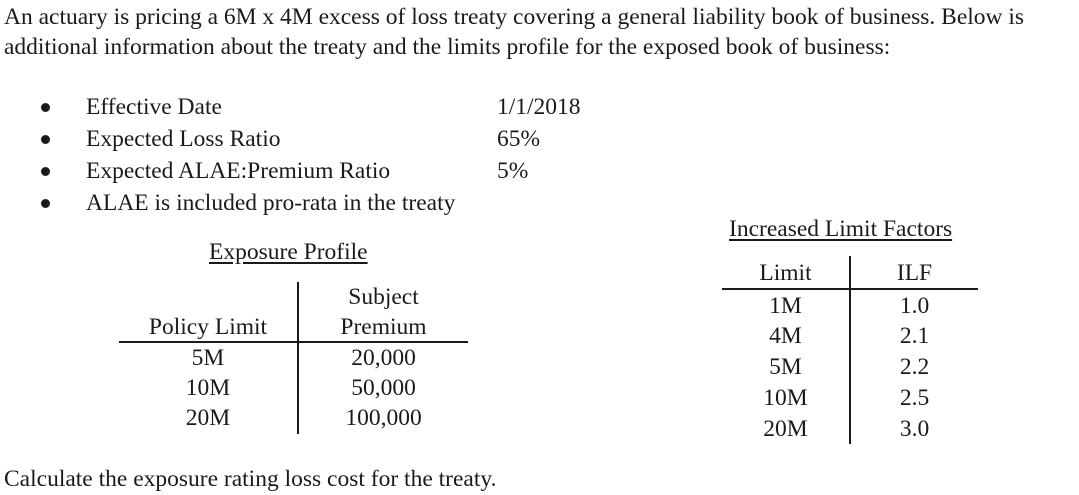  I want to click on table-cell-premium: 100,000, so click(383, 418).